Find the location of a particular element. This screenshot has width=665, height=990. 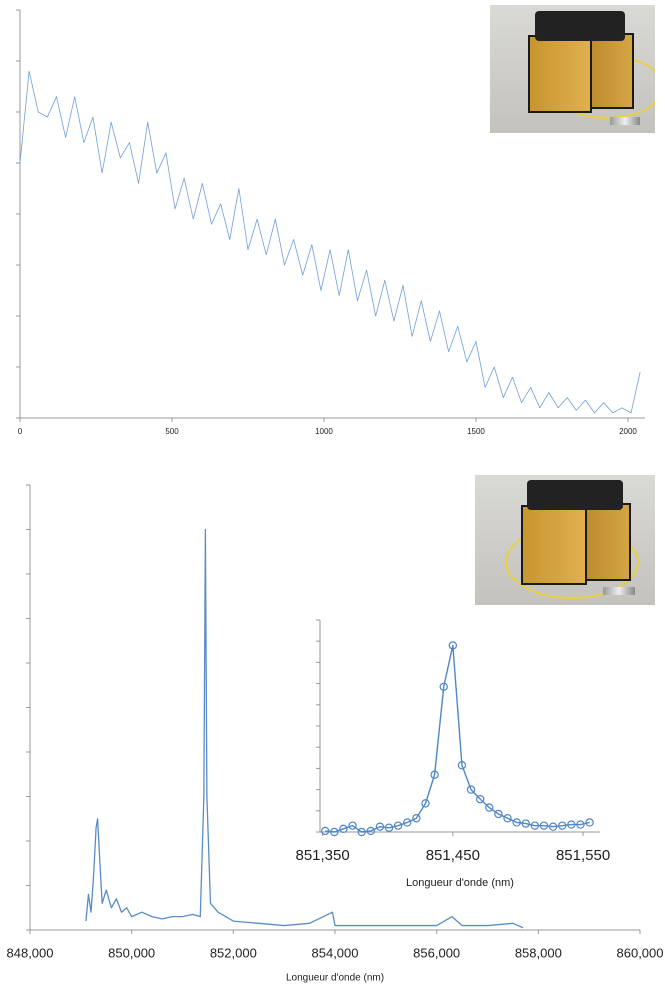

x-tick-label: 858,000 is located at coordinates (538, 952).